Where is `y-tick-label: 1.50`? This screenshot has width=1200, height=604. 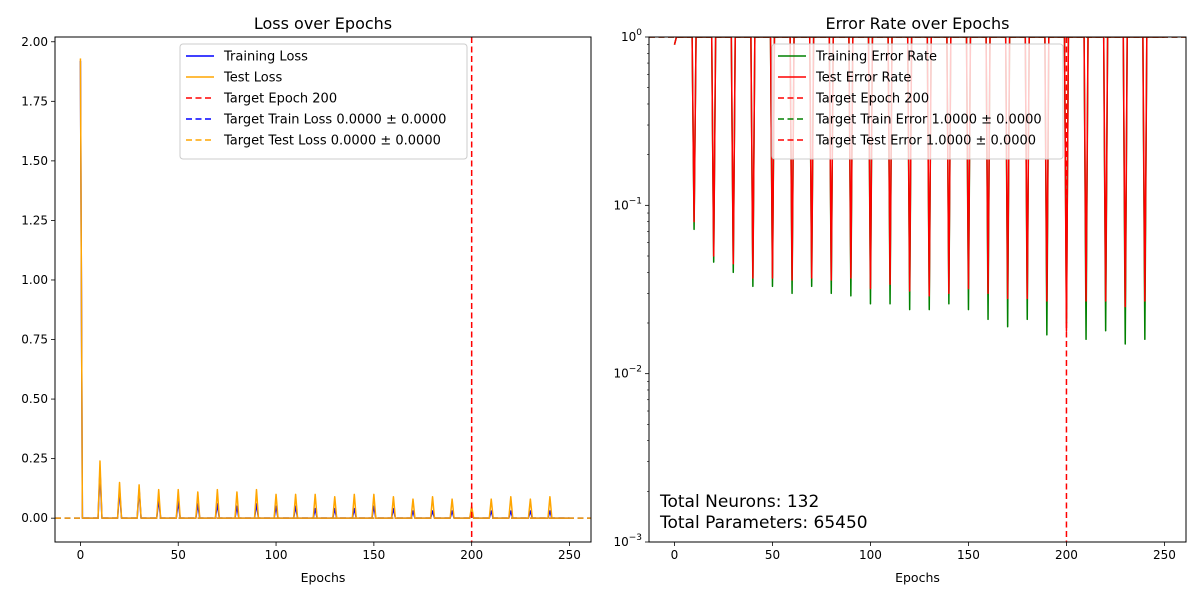 y-tick-label: 1.50 is located at coordinates (34, 161).